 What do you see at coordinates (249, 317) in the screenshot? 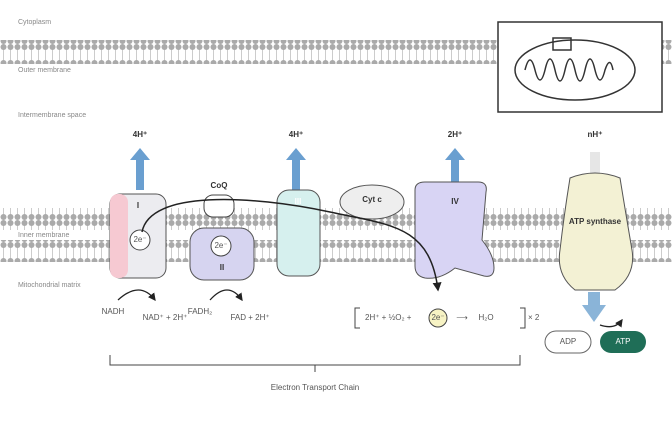
I see `substrate: FAD + 2H⁺` at bounding box center [249, 317].